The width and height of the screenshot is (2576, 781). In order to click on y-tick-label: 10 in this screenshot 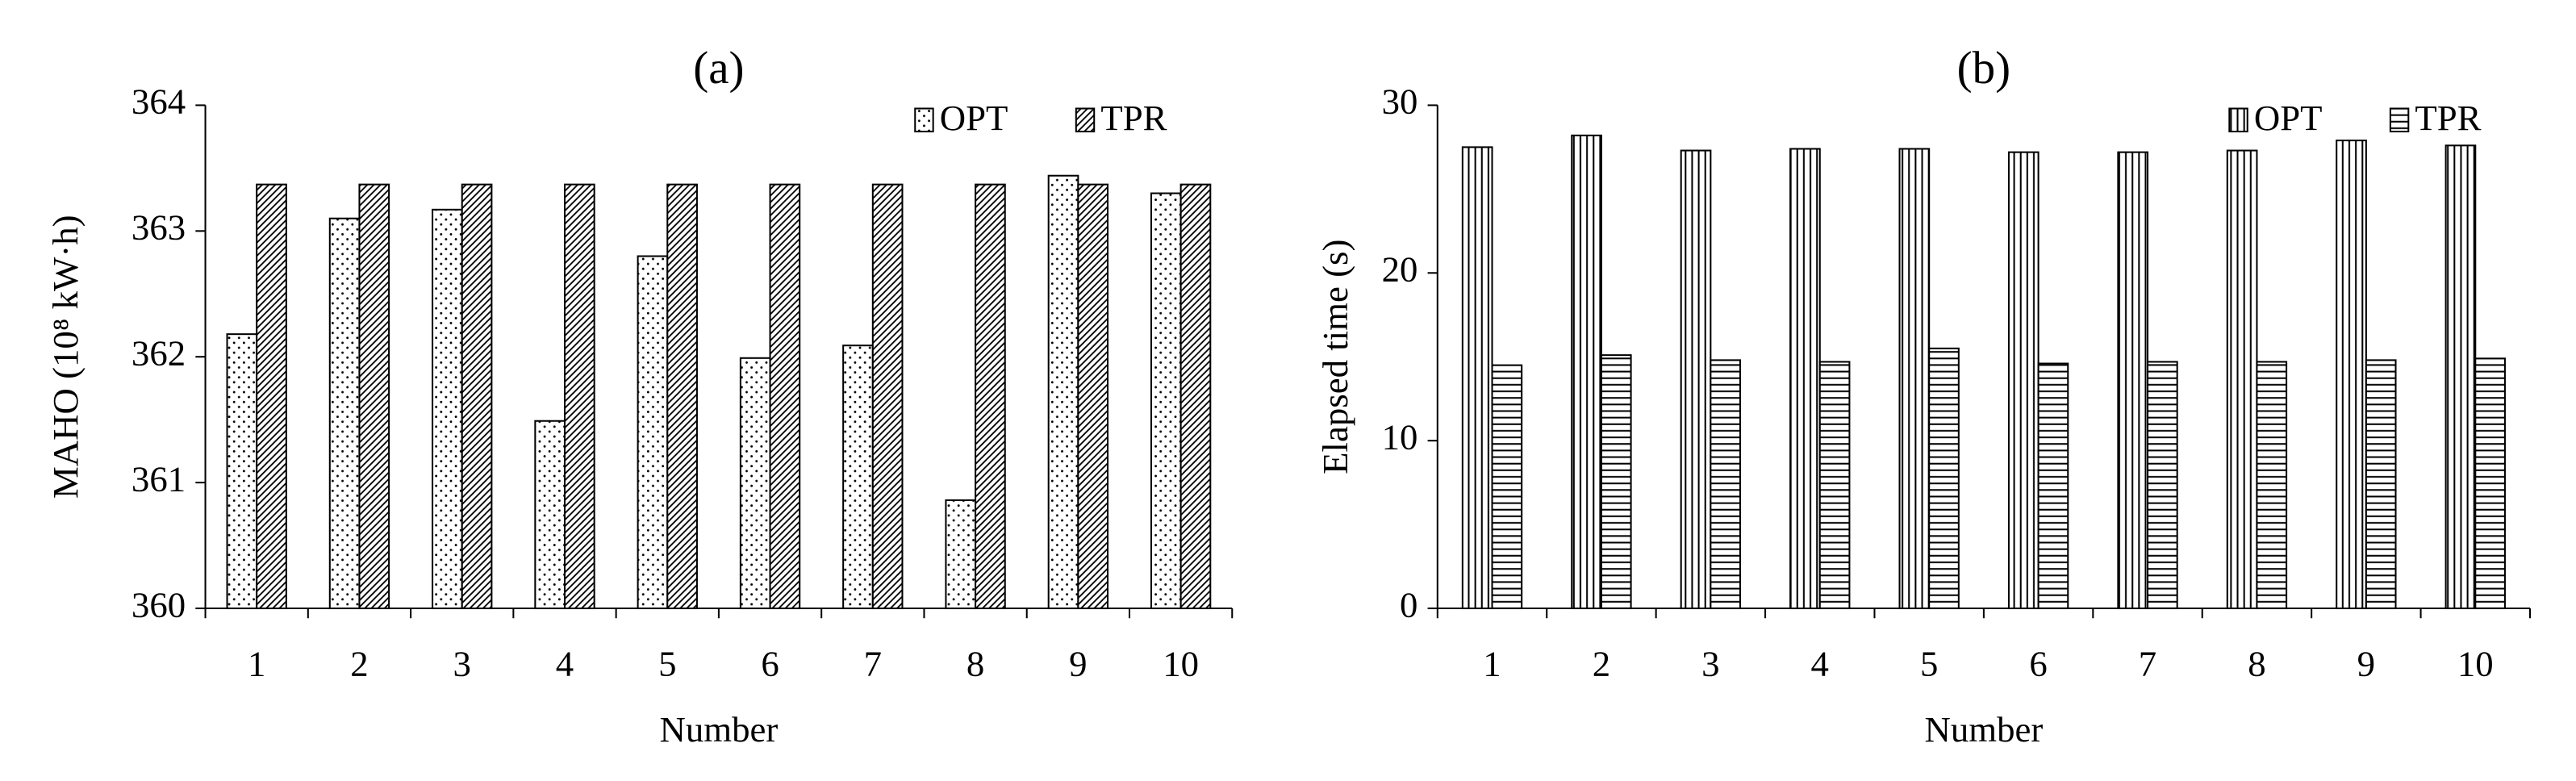, I will do `click(1400, 436)`.